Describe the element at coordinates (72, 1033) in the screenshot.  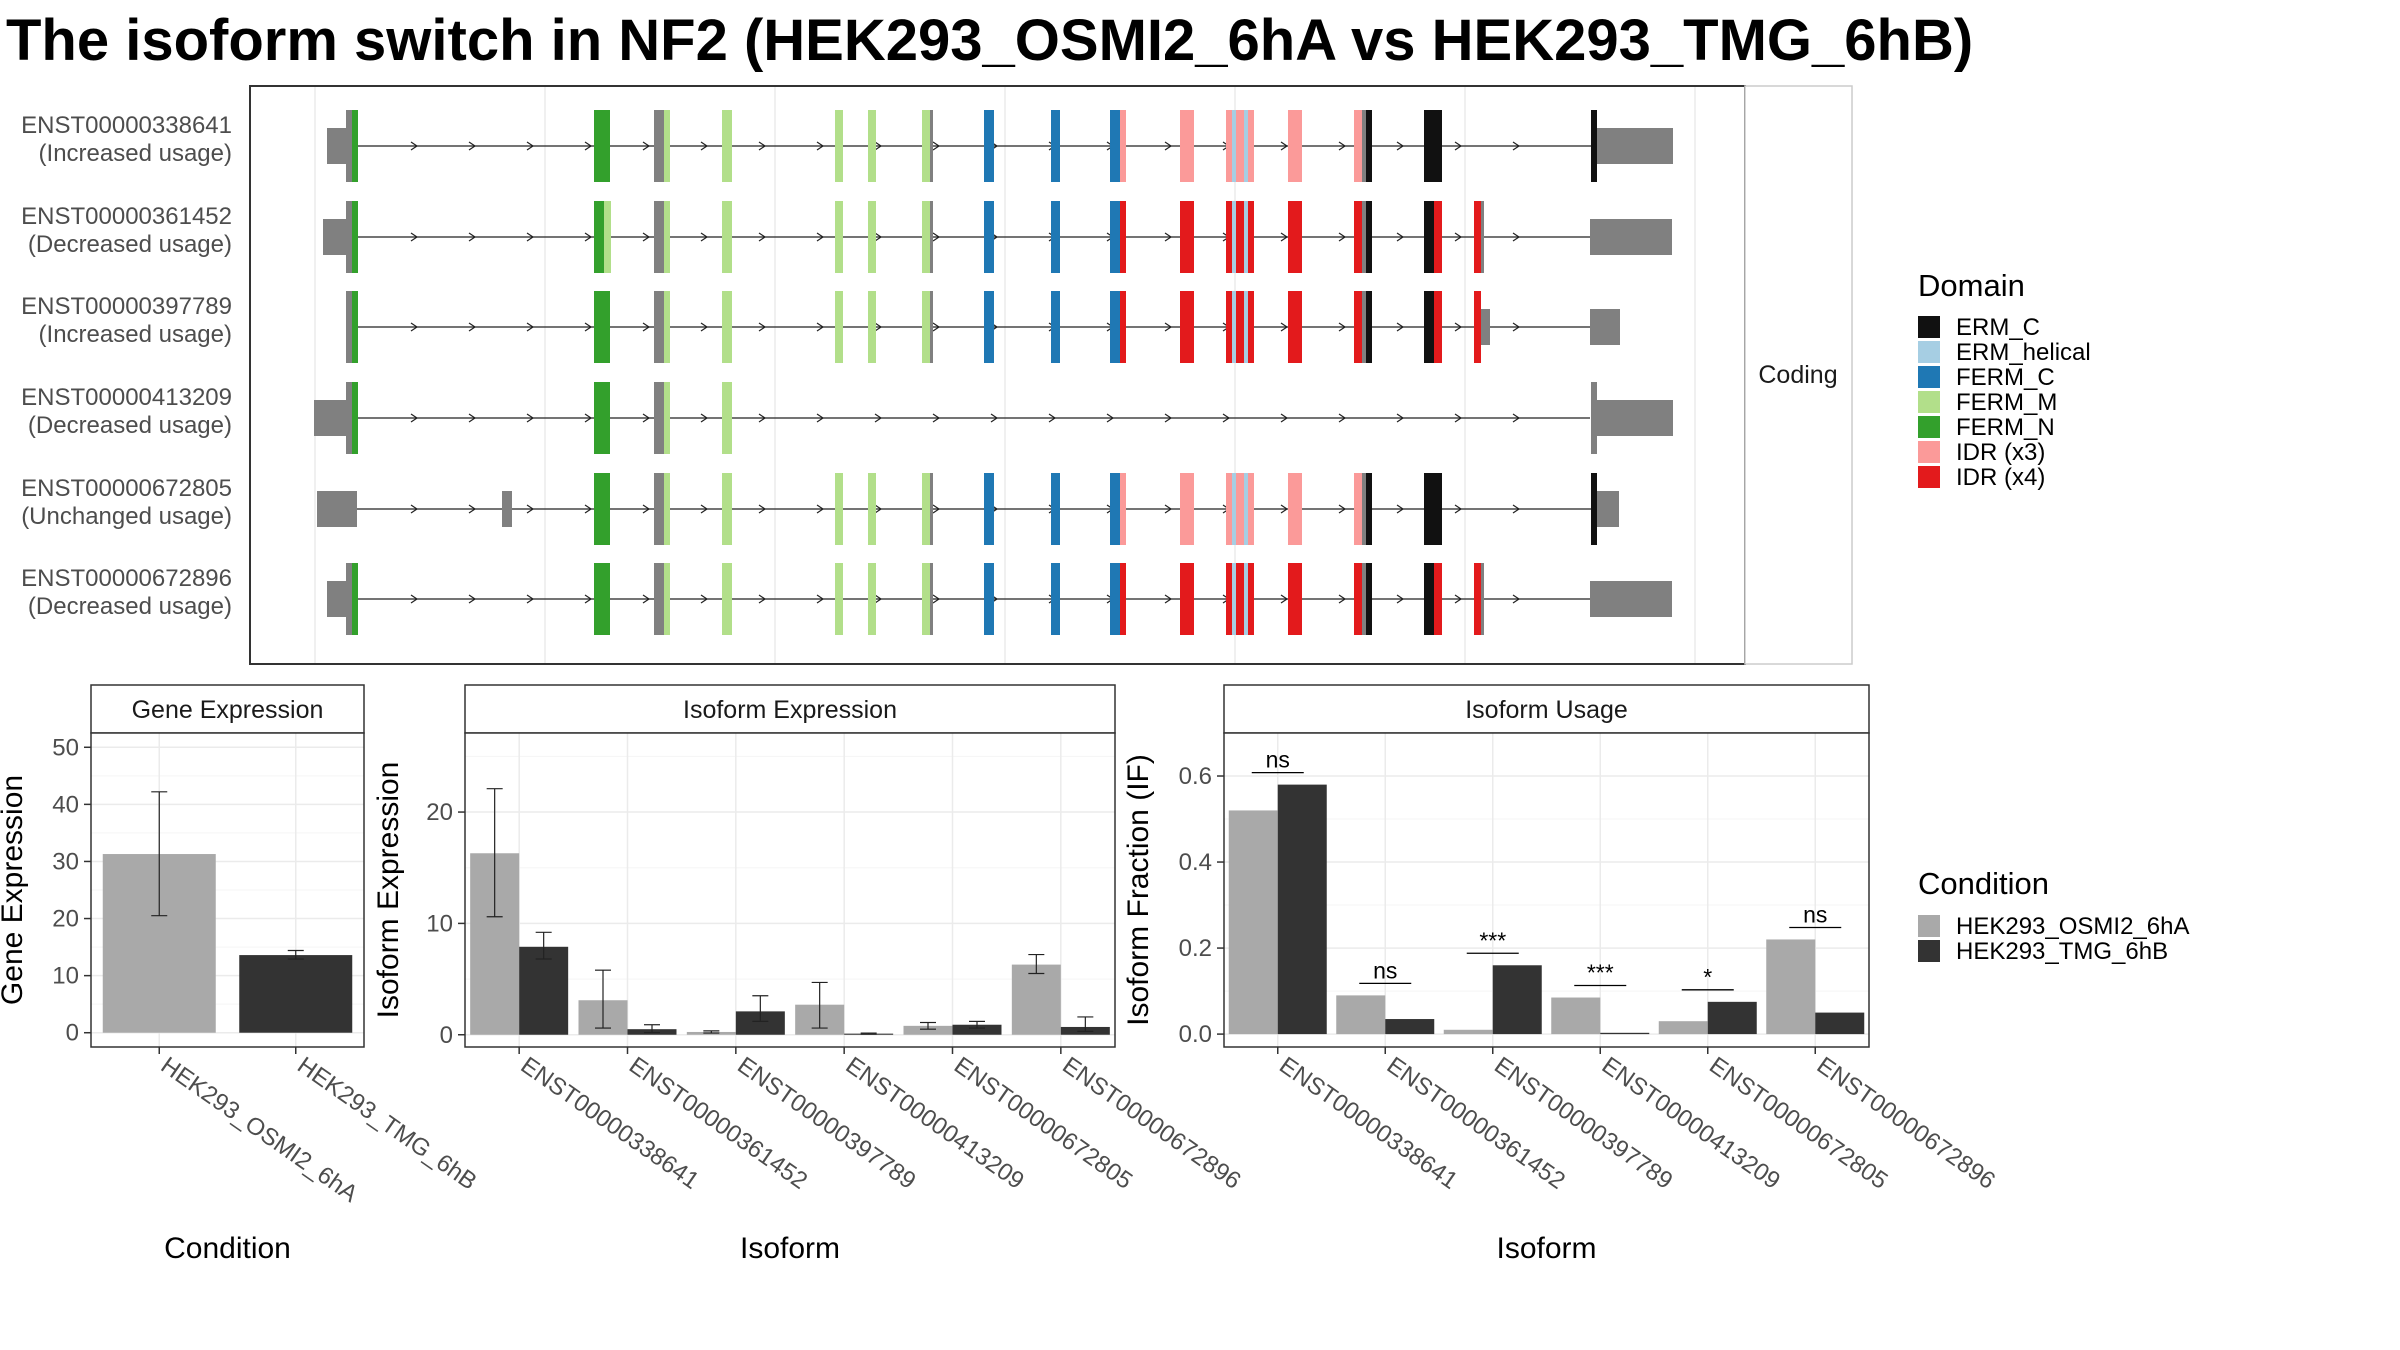
I see `y-tick-label: 0` at that location.